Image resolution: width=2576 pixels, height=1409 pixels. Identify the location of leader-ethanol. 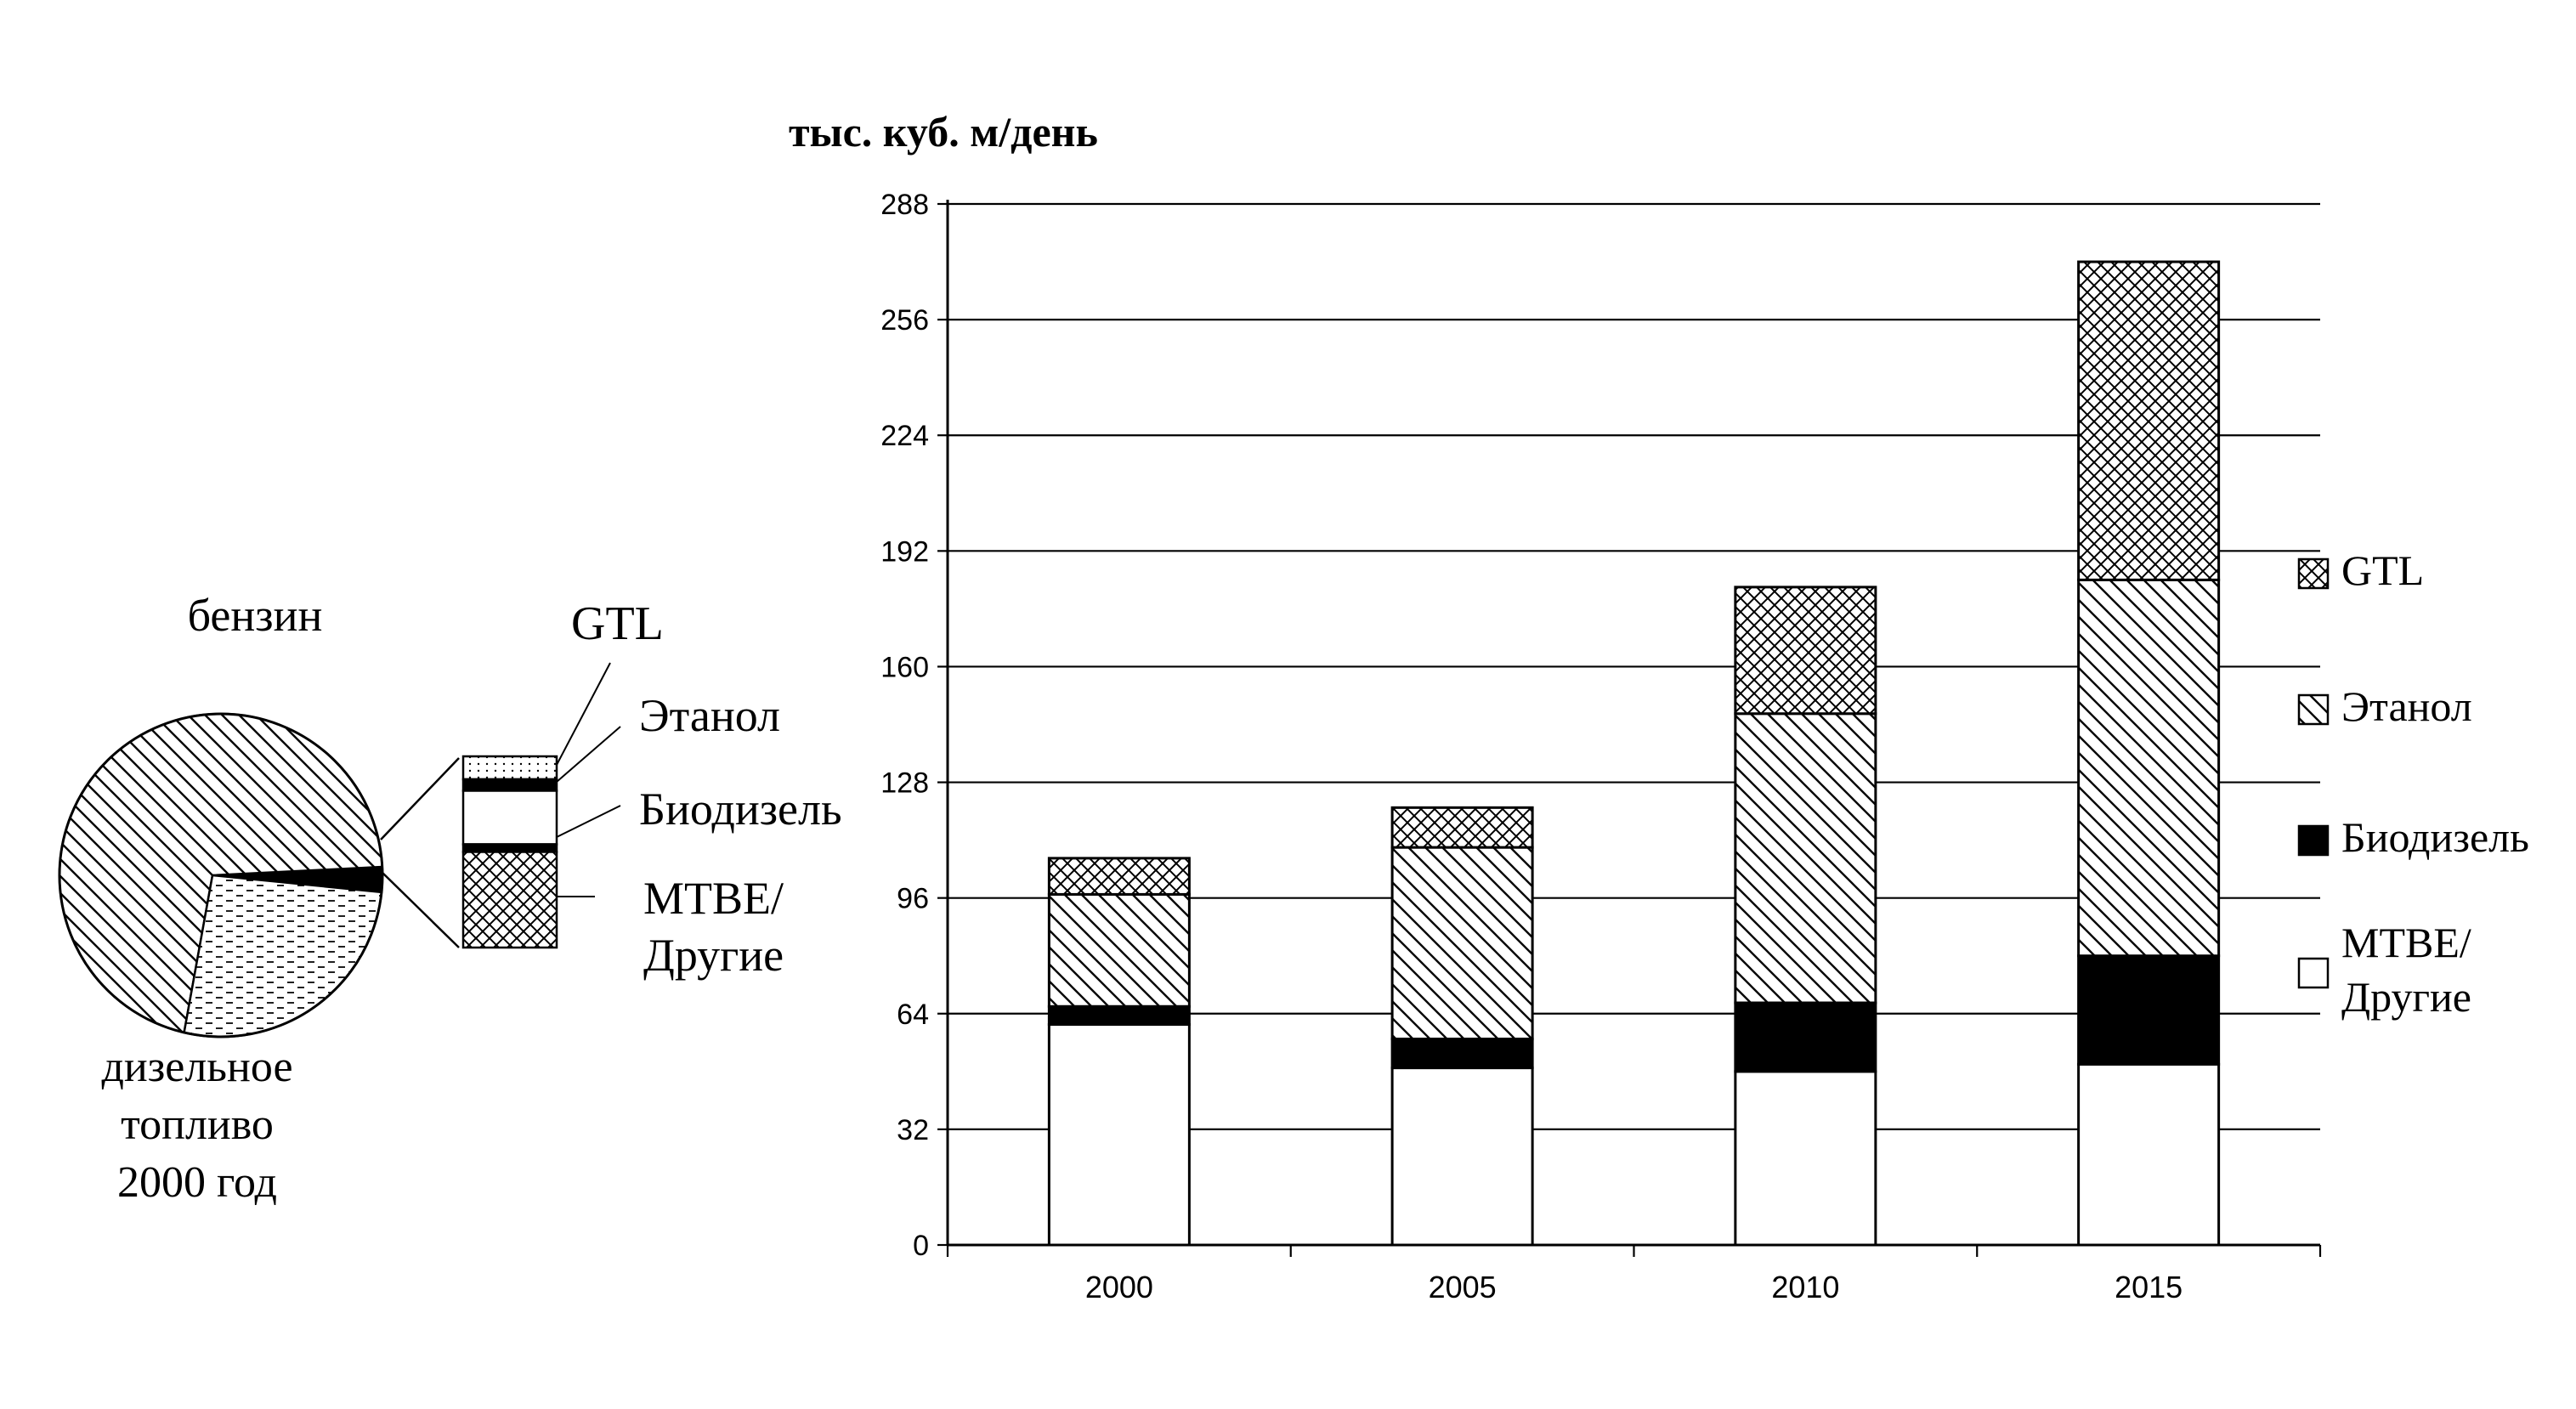
(588, 754).